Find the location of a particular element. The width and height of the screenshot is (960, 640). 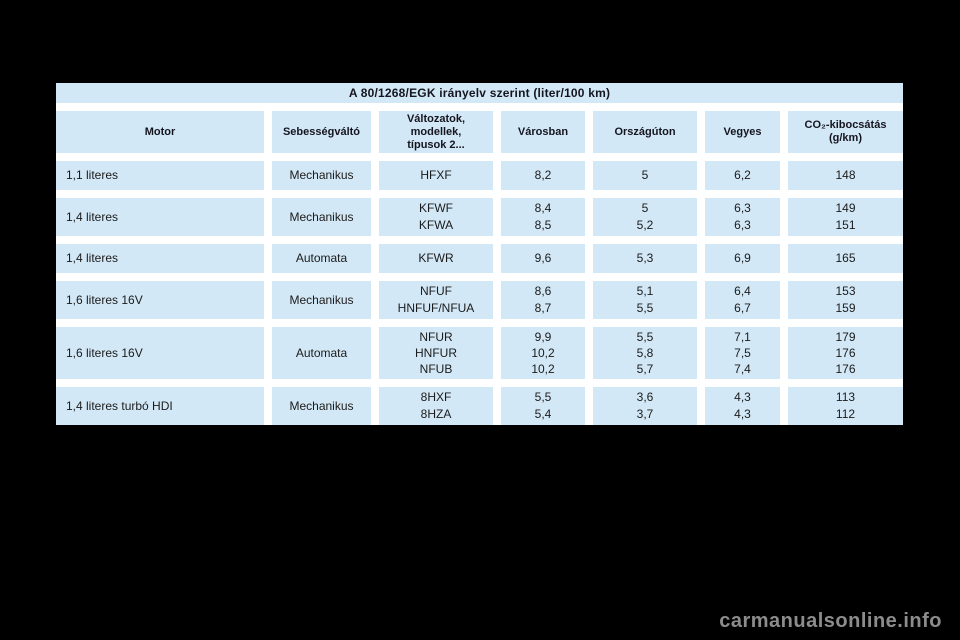

cell-variants: NFUF HNFUF/NFUA is located at coordinates (436, 300).